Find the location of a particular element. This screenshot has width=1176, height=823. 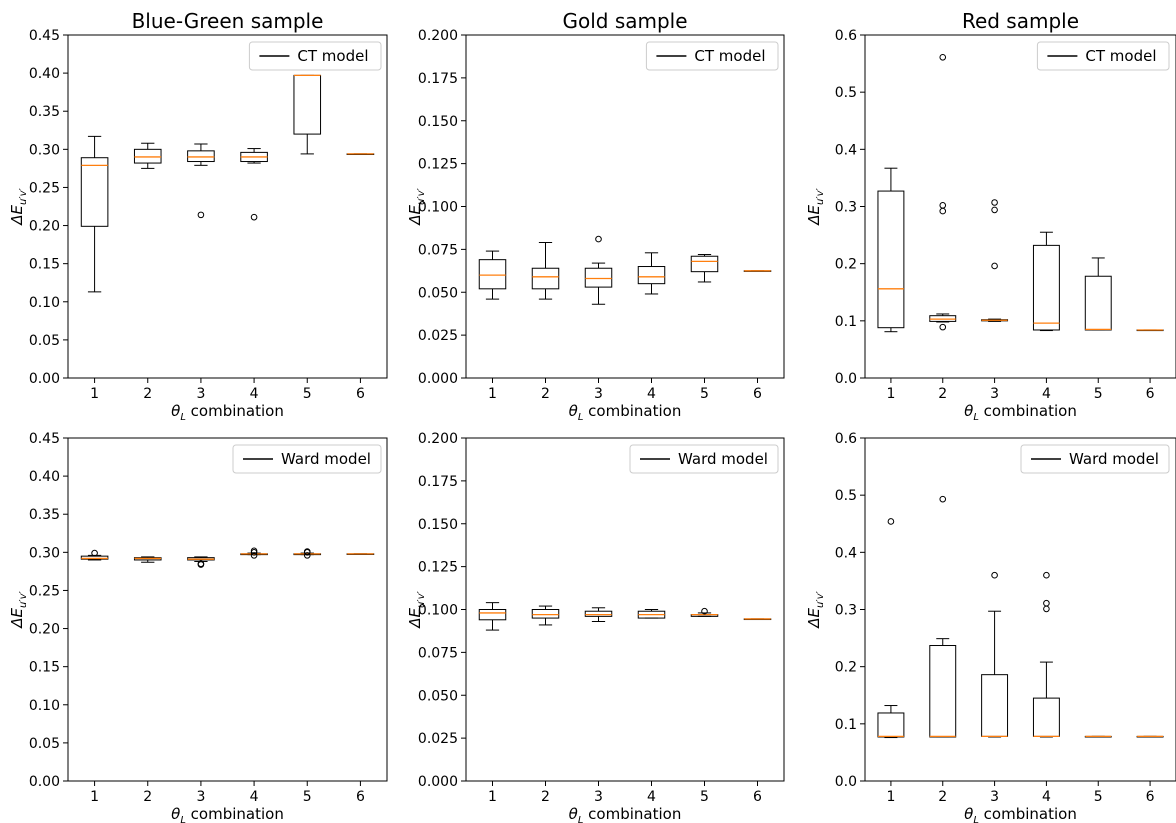

y-tick-label: 0.100 is located at coordinates (438, 611).